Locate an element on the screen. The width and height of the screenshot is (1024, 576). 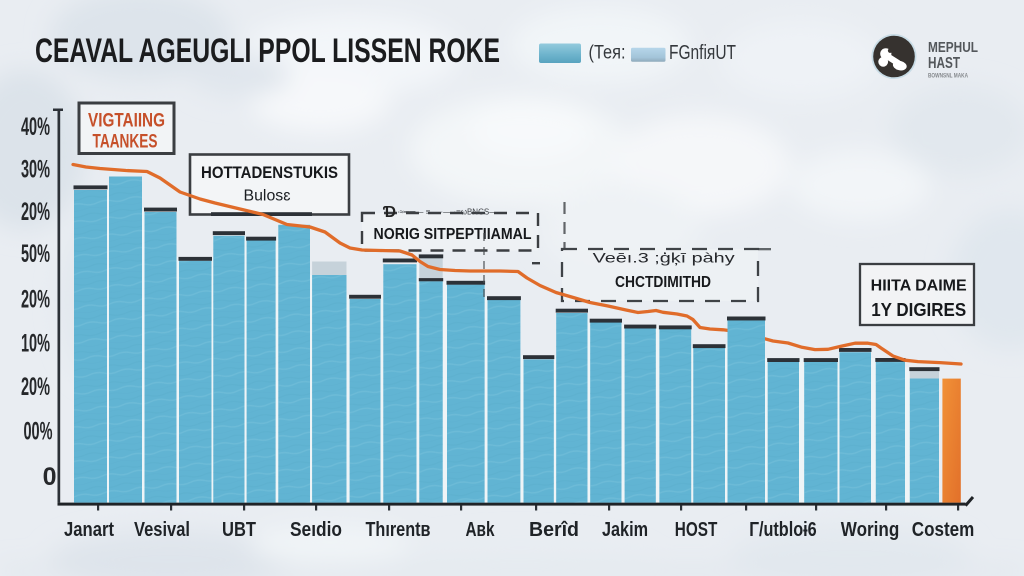
svg-text: Vesival is located at coordinates (162, 530).